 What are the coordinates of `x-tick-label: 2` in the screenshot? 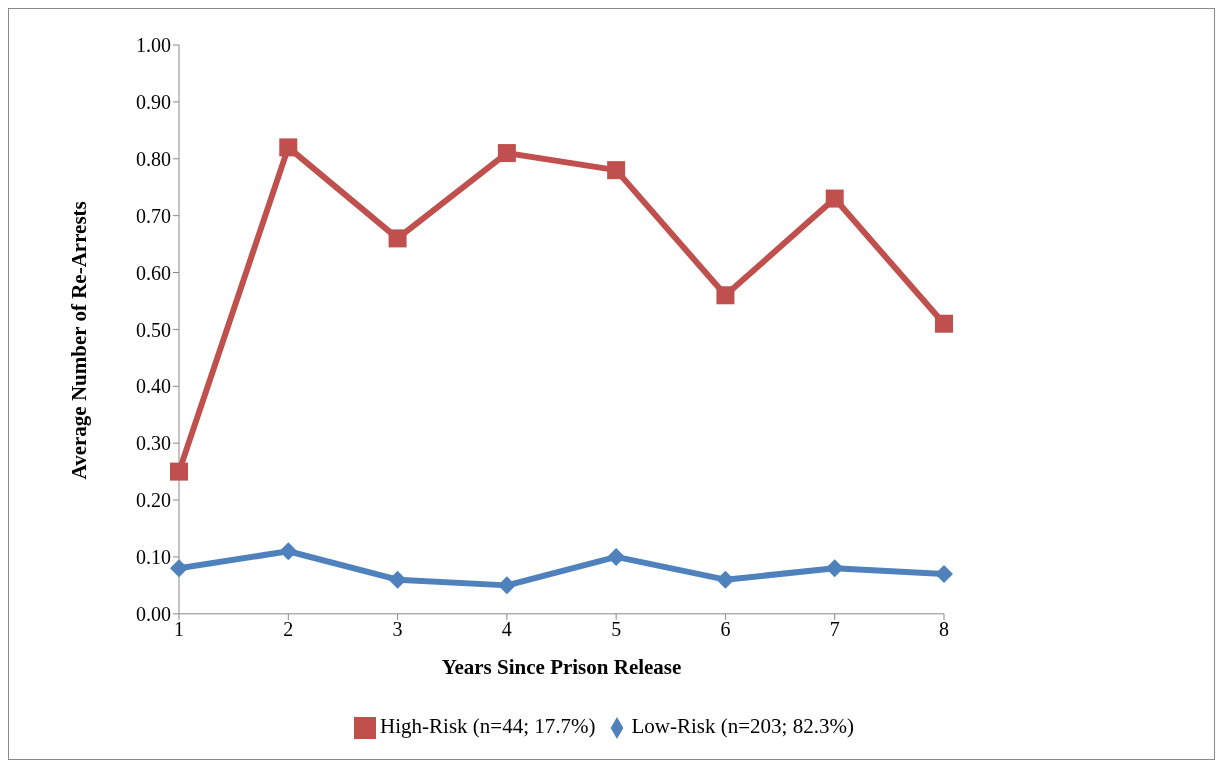 It's located at (288, 629).